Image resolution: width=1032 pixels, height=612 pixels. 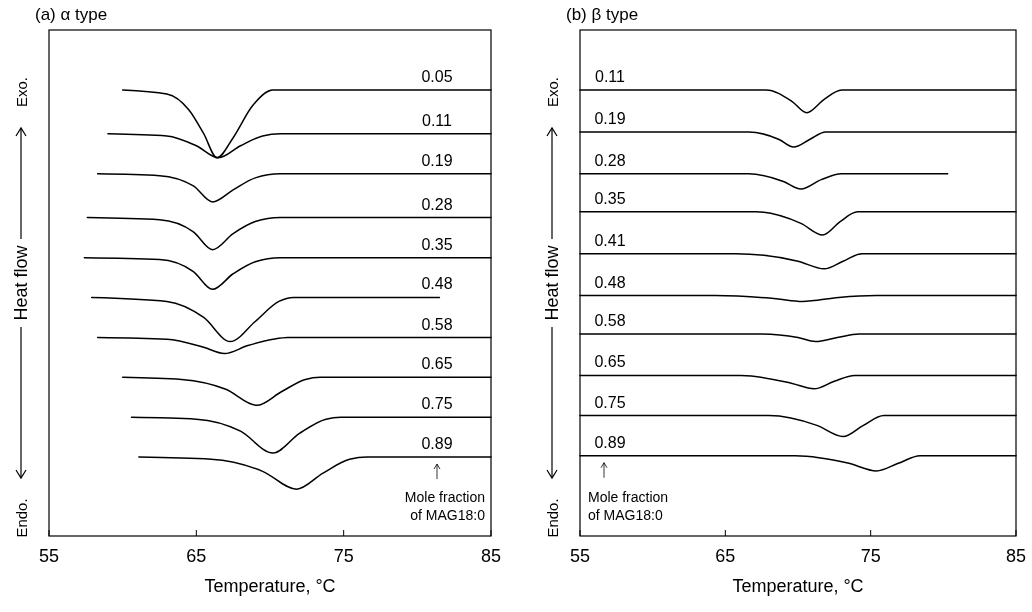 I want to click on chart-title: (b) β type, so click(x=602, y=14).